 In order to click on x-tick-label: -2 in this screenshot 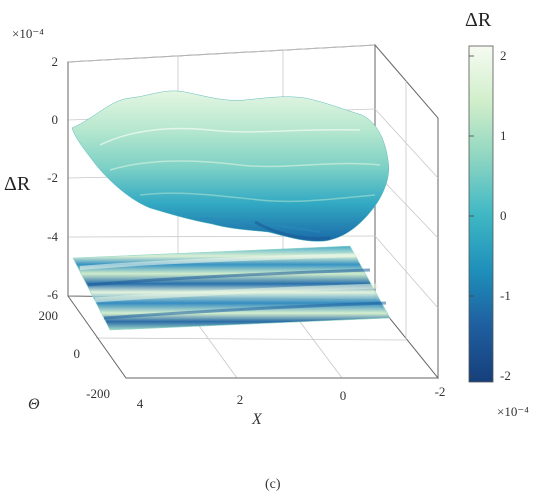, I will do `click(440, 391)`.